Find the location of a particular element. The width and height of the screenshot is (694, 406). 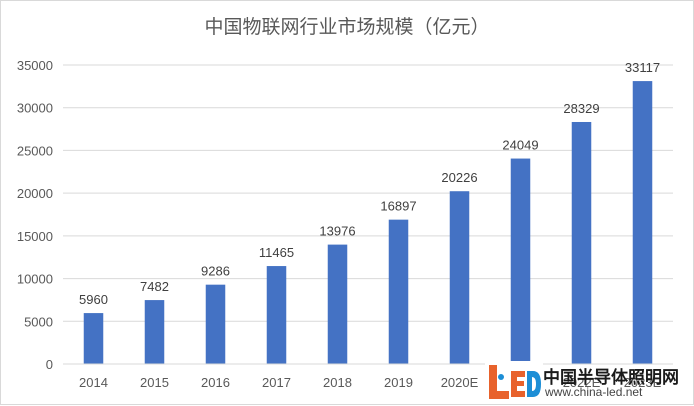

y-tick-label: 5000 is located at coordinates (38, 321).